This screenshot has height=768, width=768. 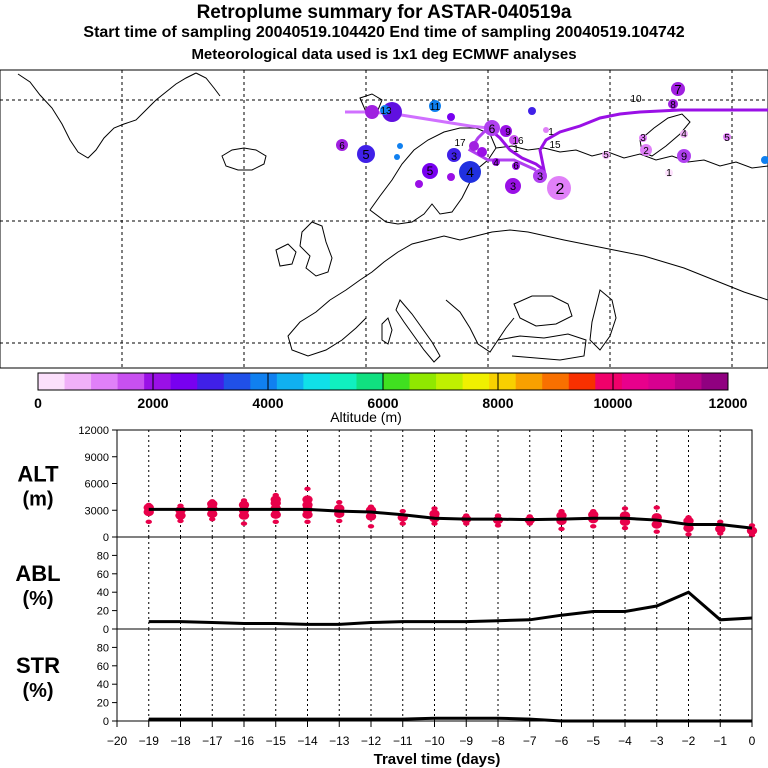 I want to click on alt-ytick-label: 12000, so click(x=93, y=431).